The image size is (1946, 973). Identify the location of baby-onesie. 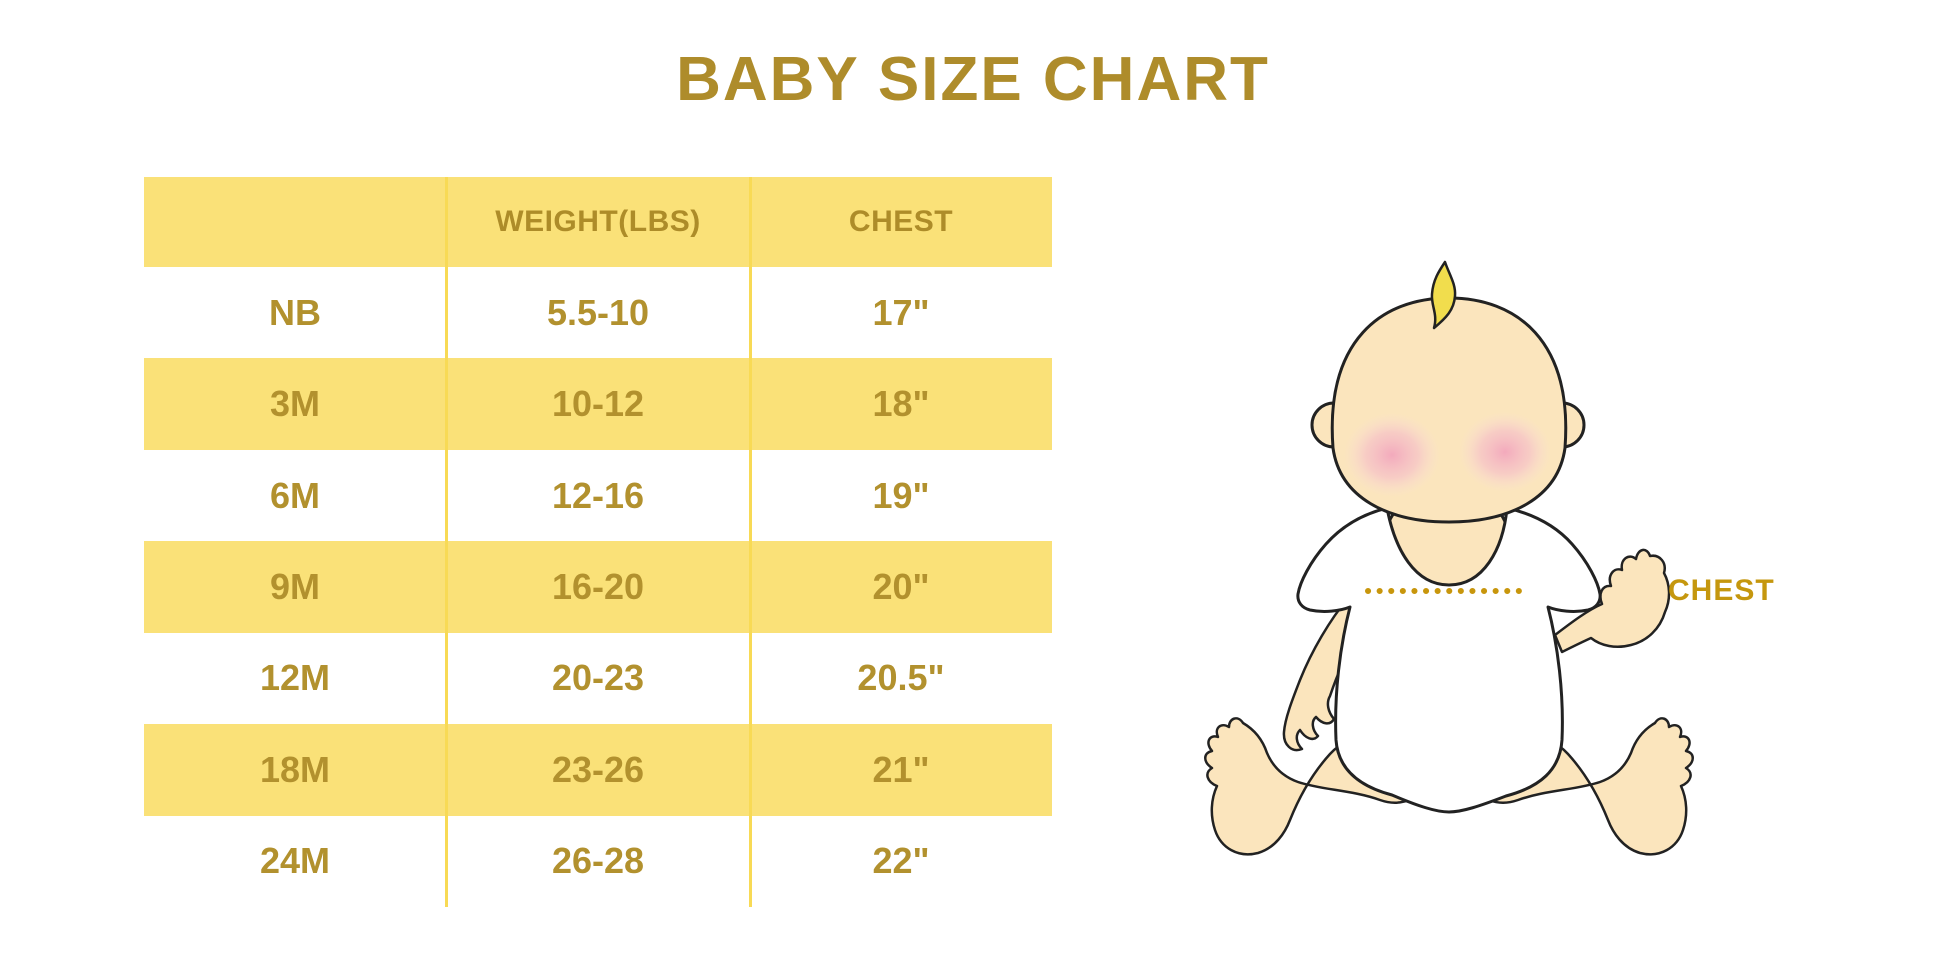
(1449, 660).